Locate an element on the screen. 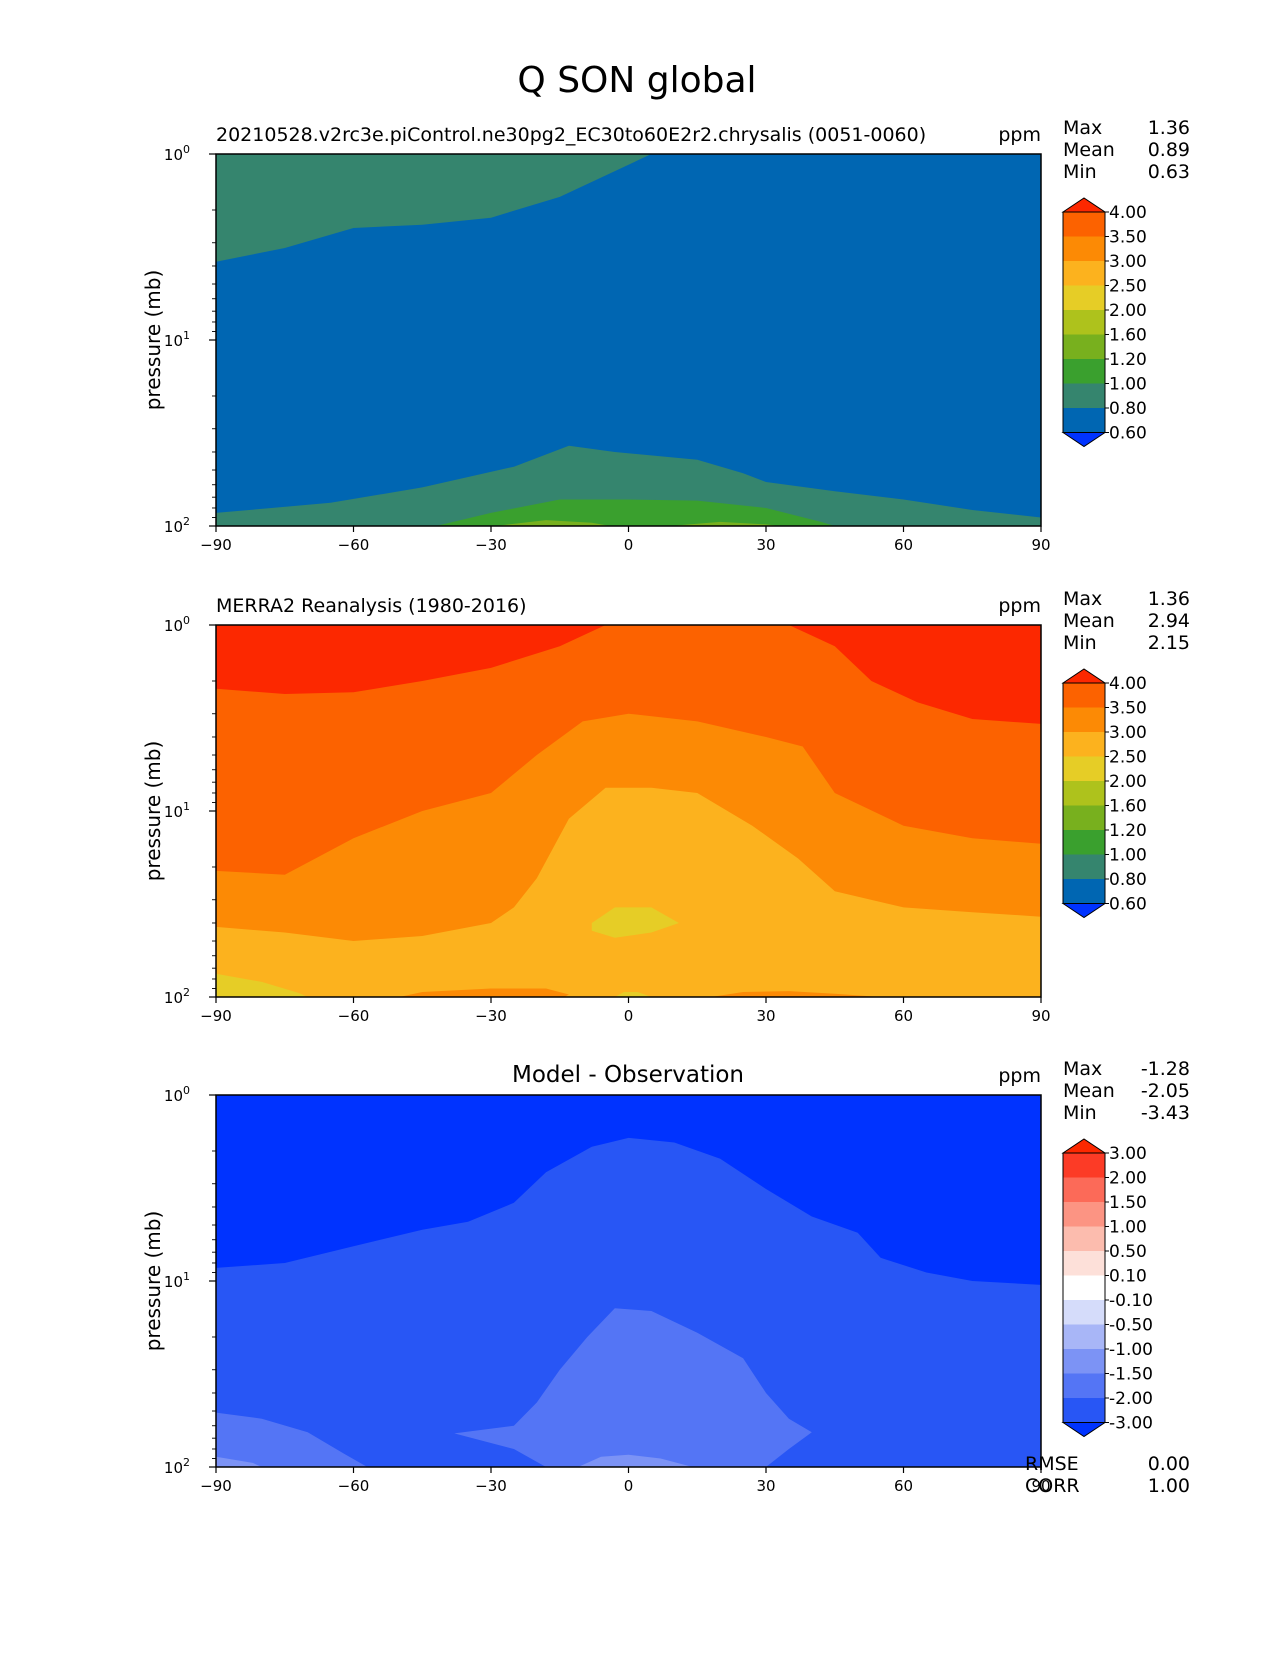  colorbar-tick-label: 2.00 is located at coordinates (1128, 1179).